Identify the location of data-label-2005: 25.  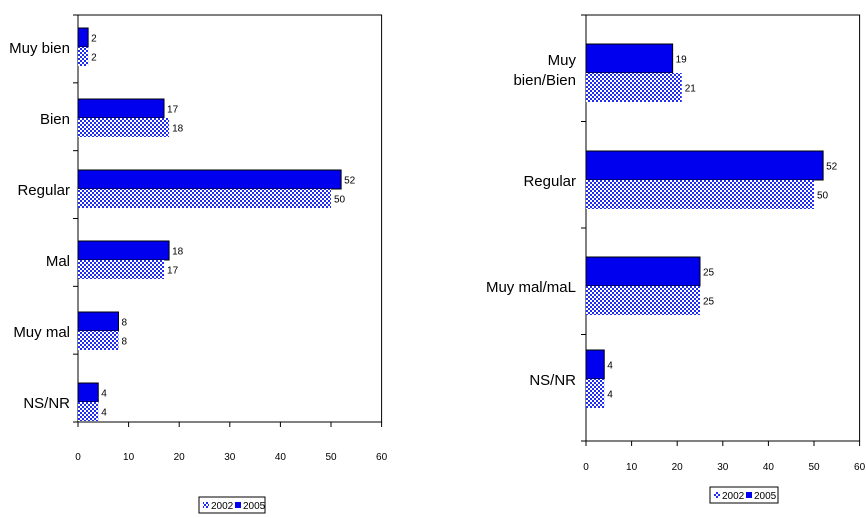
(709, 273).